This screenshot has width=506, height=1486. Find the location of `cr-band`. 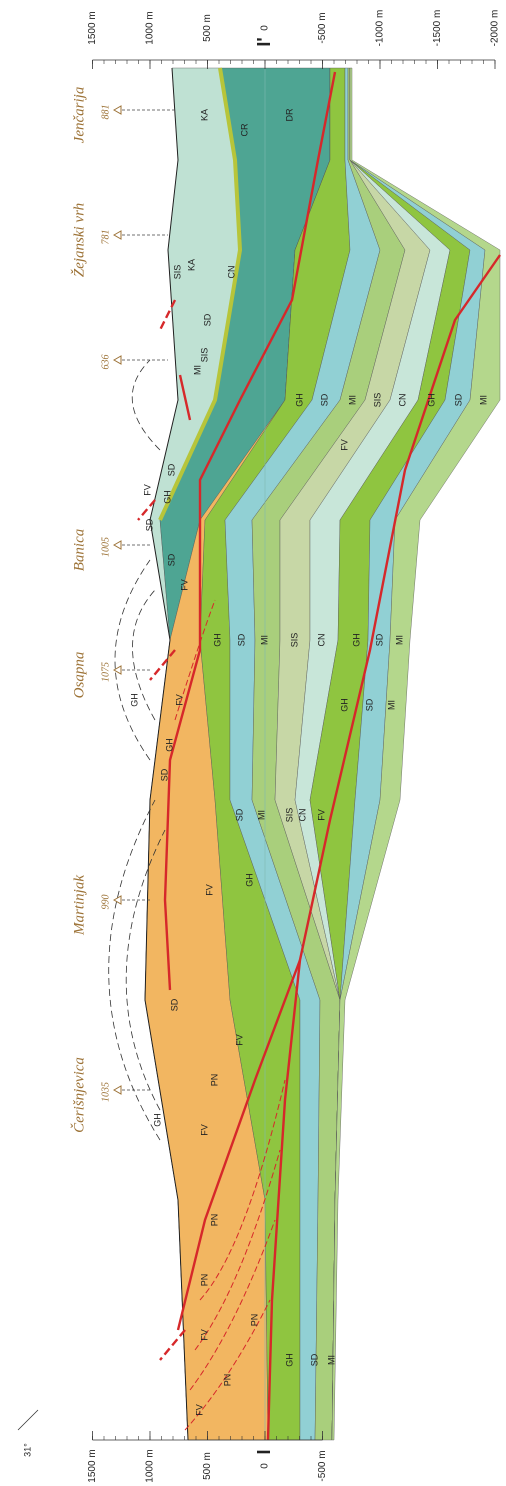

cr-band is located at coordinates (200, 294).